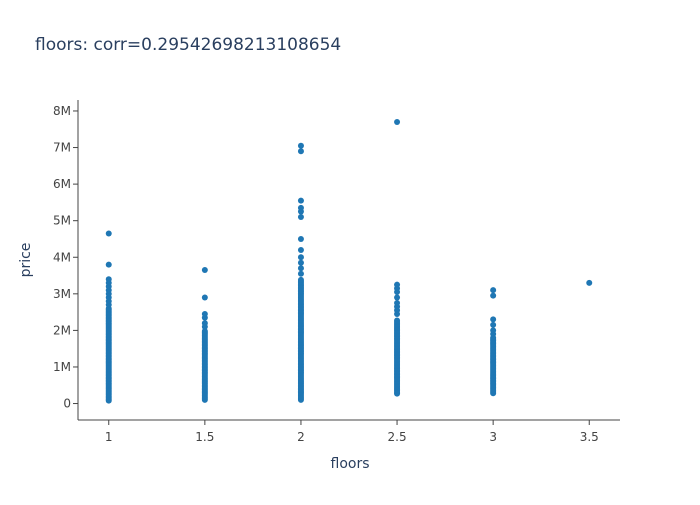  Describe the element at coordinates (62, 330) in the screenshot. I see `y-tick-label: 2M` at that location.